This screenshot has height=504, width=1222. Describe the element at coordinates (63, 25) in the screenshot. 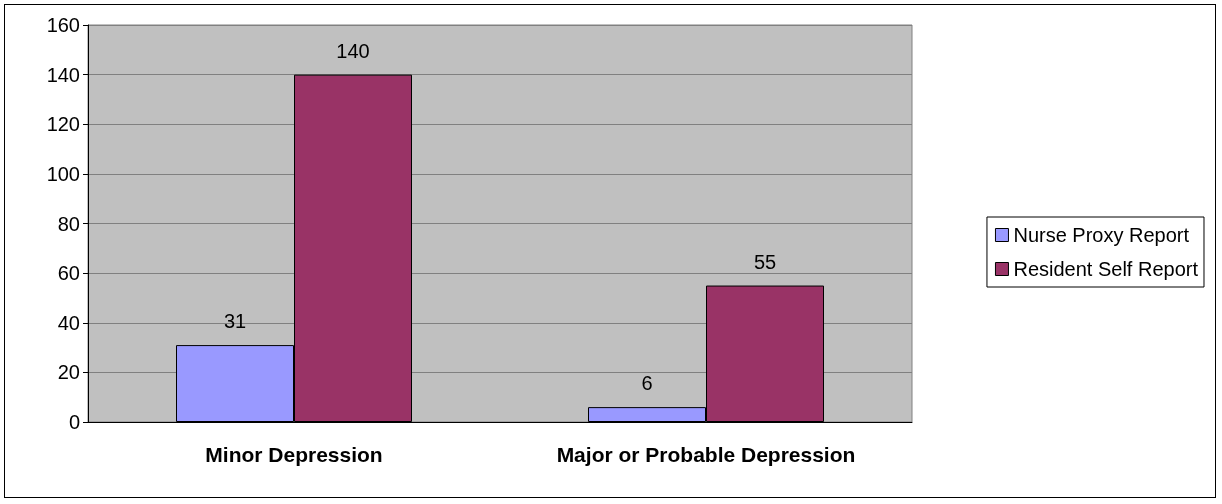

I see `y-tick-label: 160` at that location.